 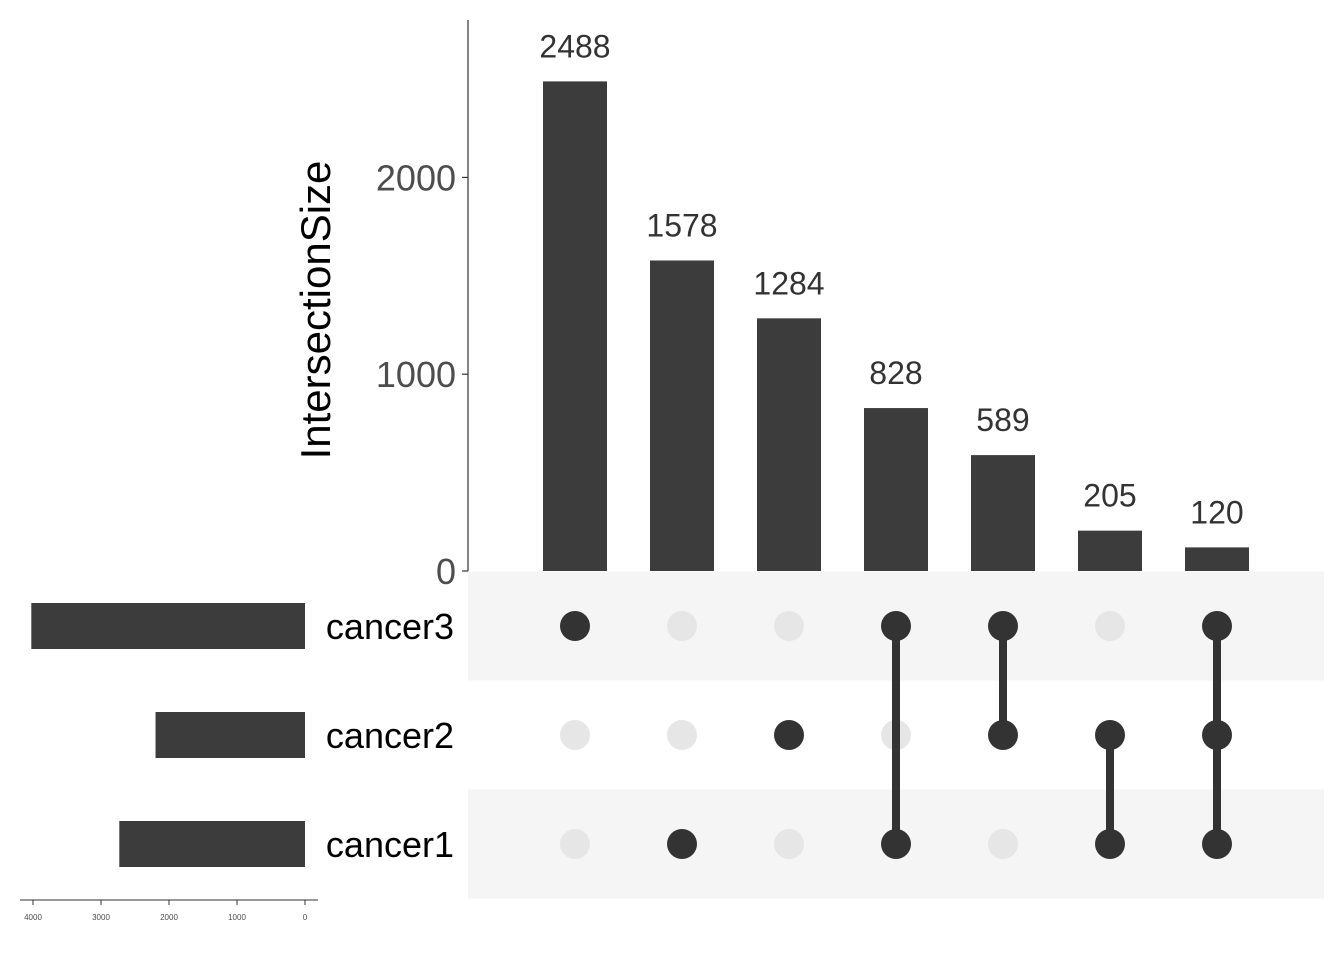 I want to click on intersection-value-label: 828, so click(x=895, y=373).